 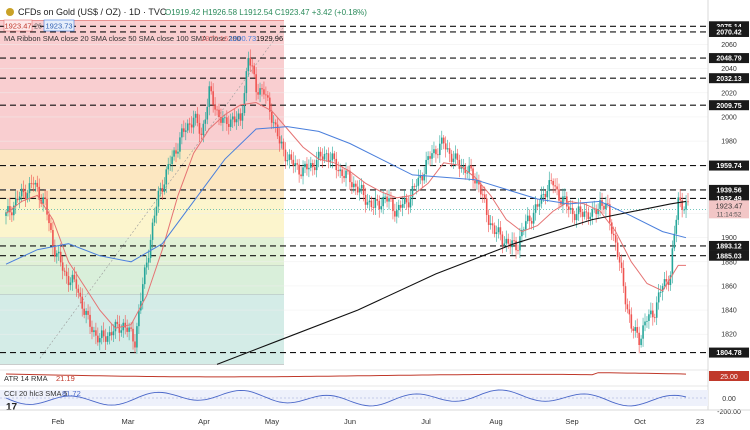 I want to click on level-label-1: 2070.42, so click(x=728, y=33).